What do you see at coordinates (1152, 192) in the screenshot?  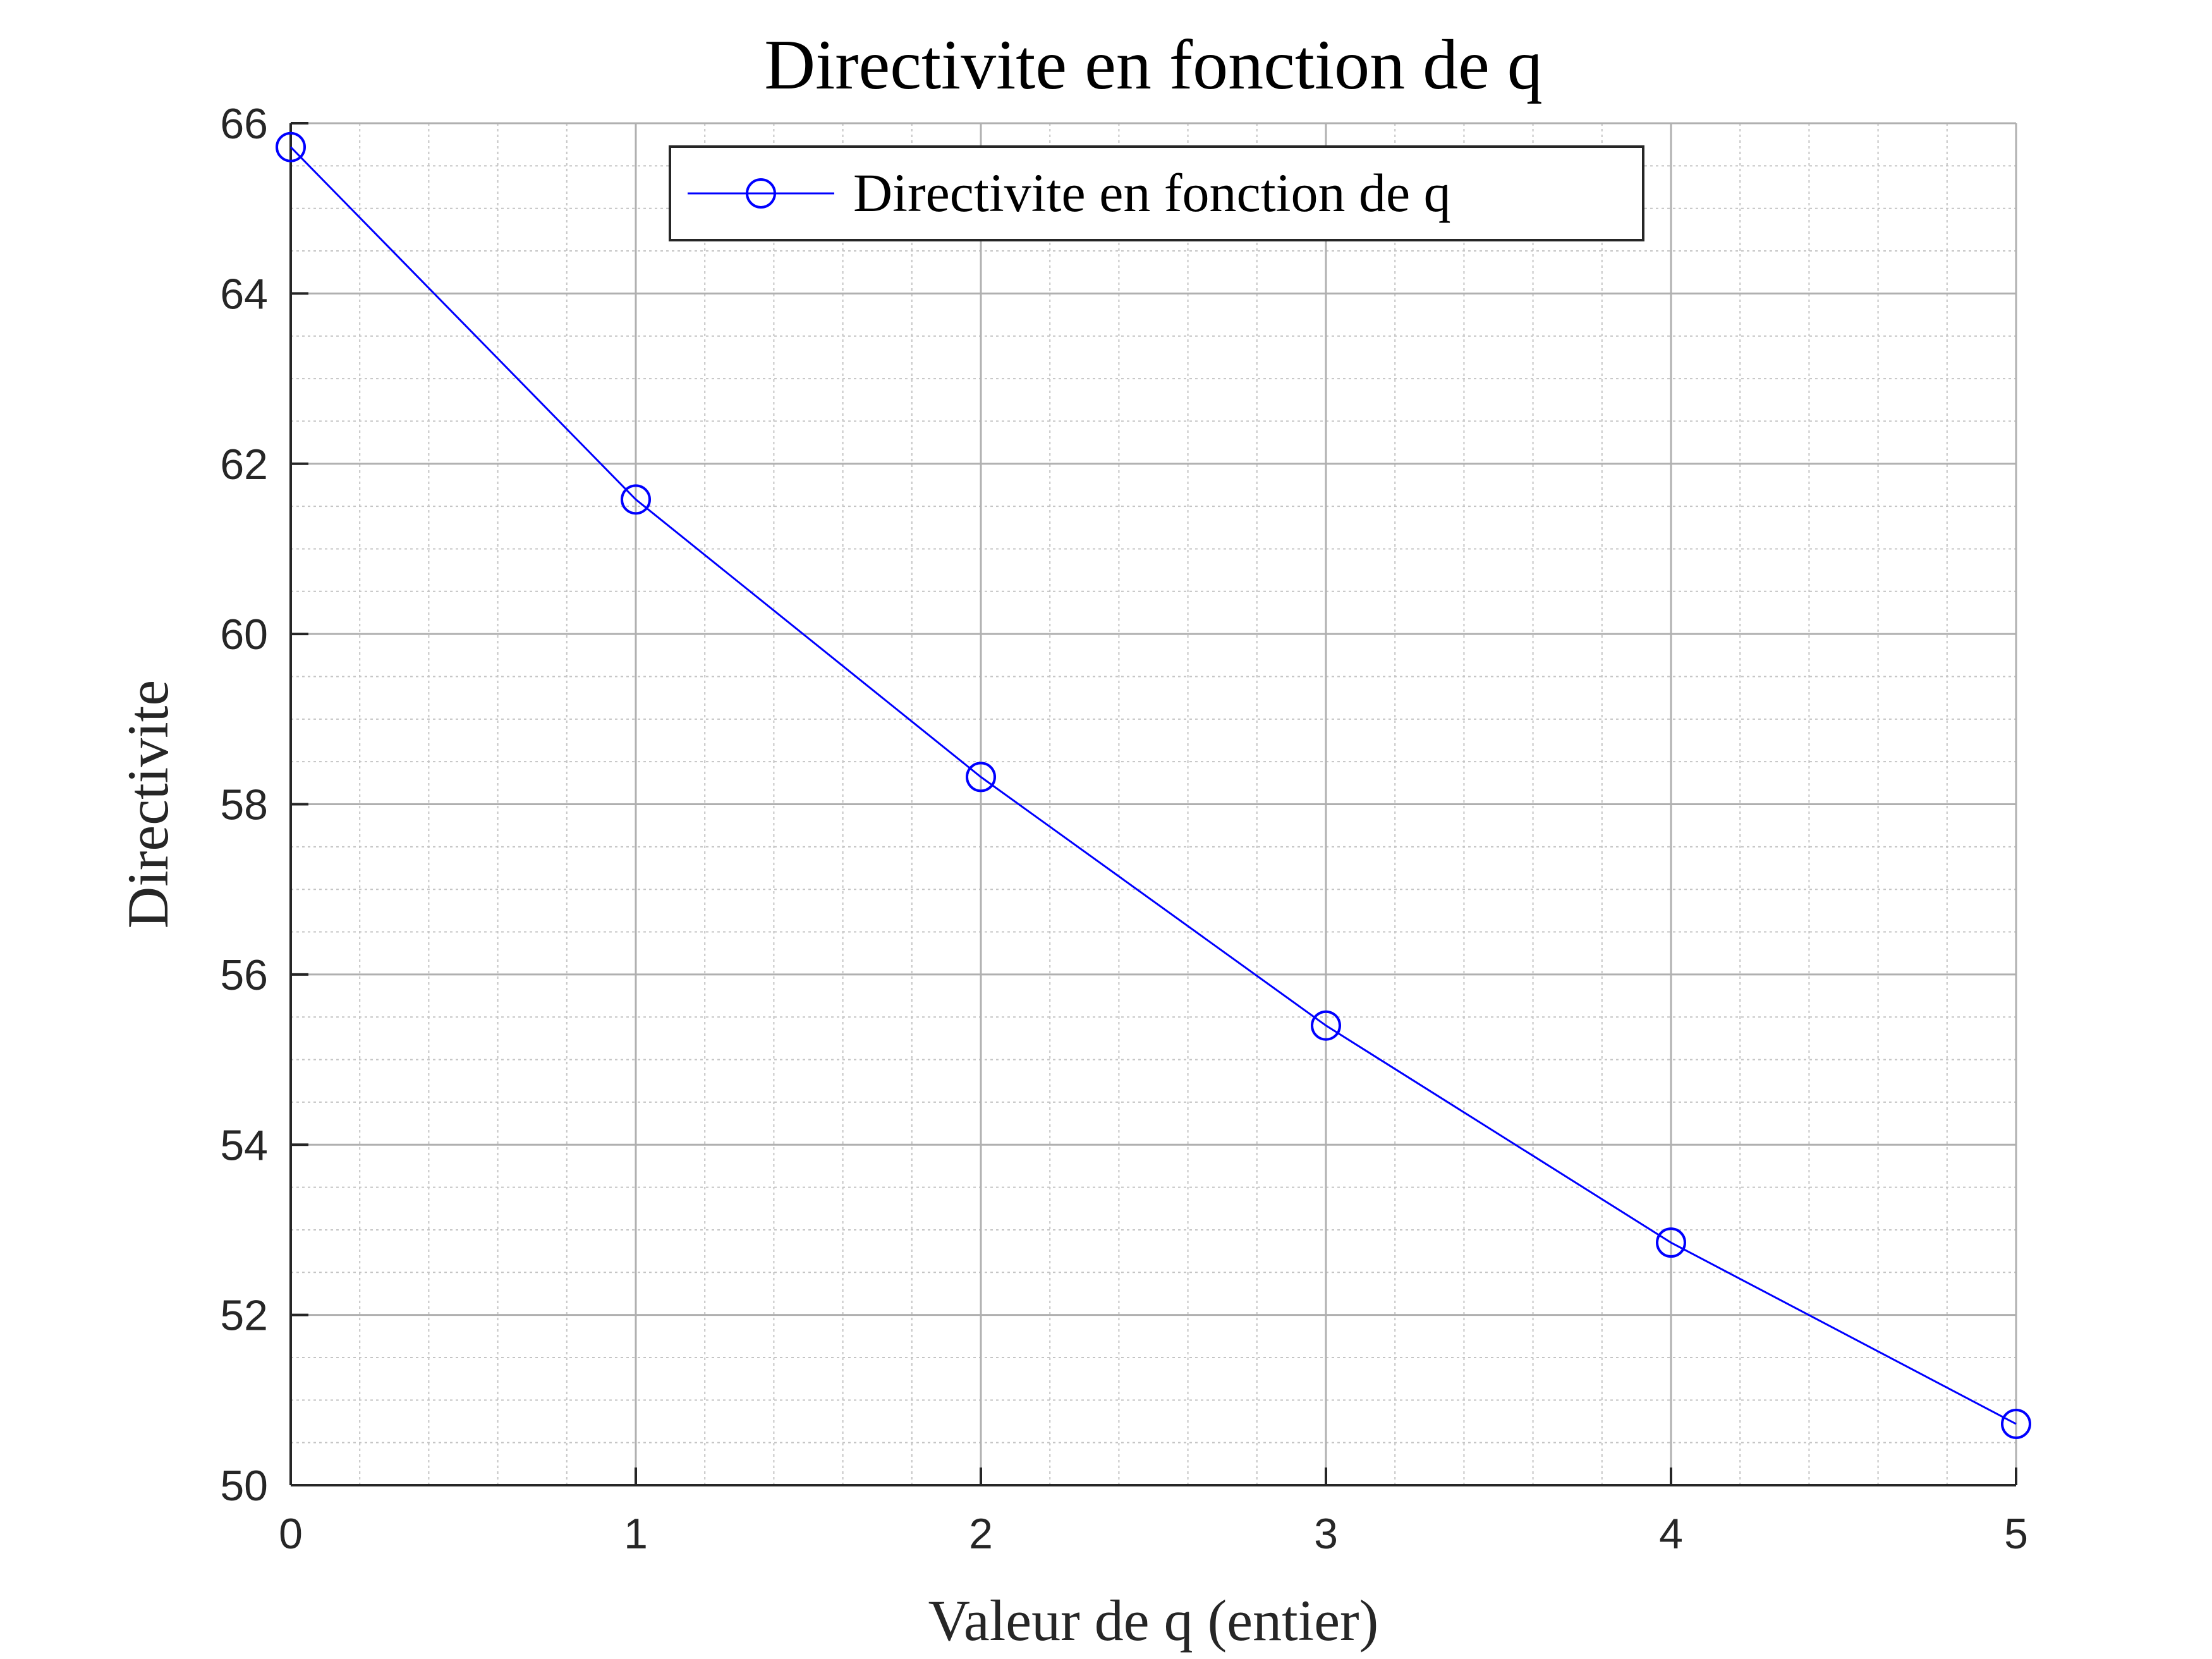 I see `legend-entry-label: Directivite en fonction de q` at bounding box center [1152, 192].